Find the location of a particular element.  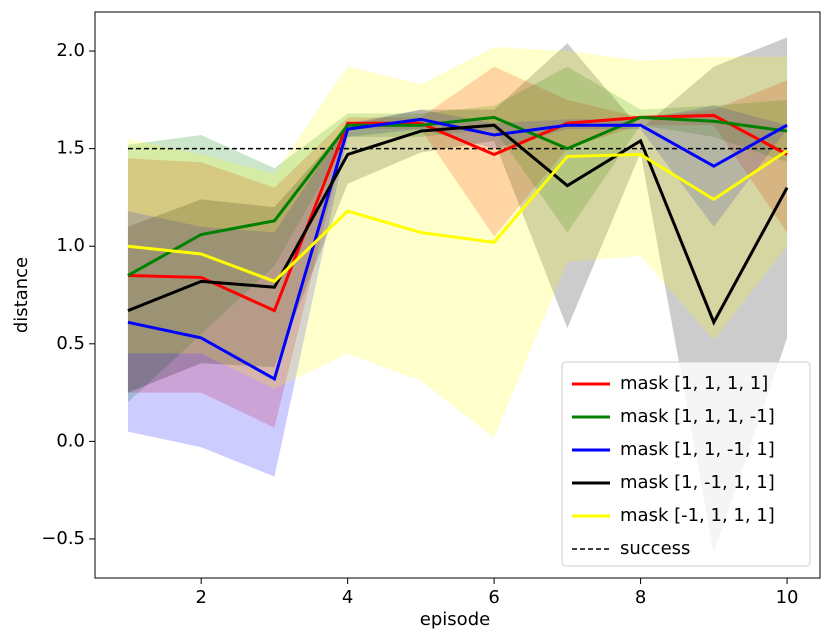

y-axis-label: distance is located at coordinates (21, 295).